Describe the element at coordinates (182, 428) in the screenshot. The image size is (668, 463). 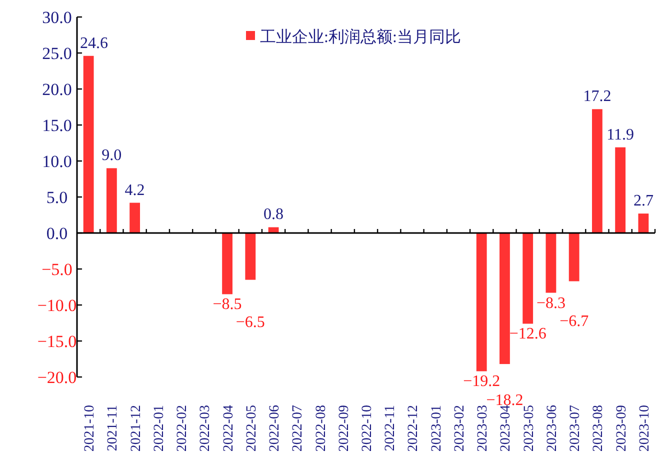
I see `x-tick-label: 2022-02` at that location.